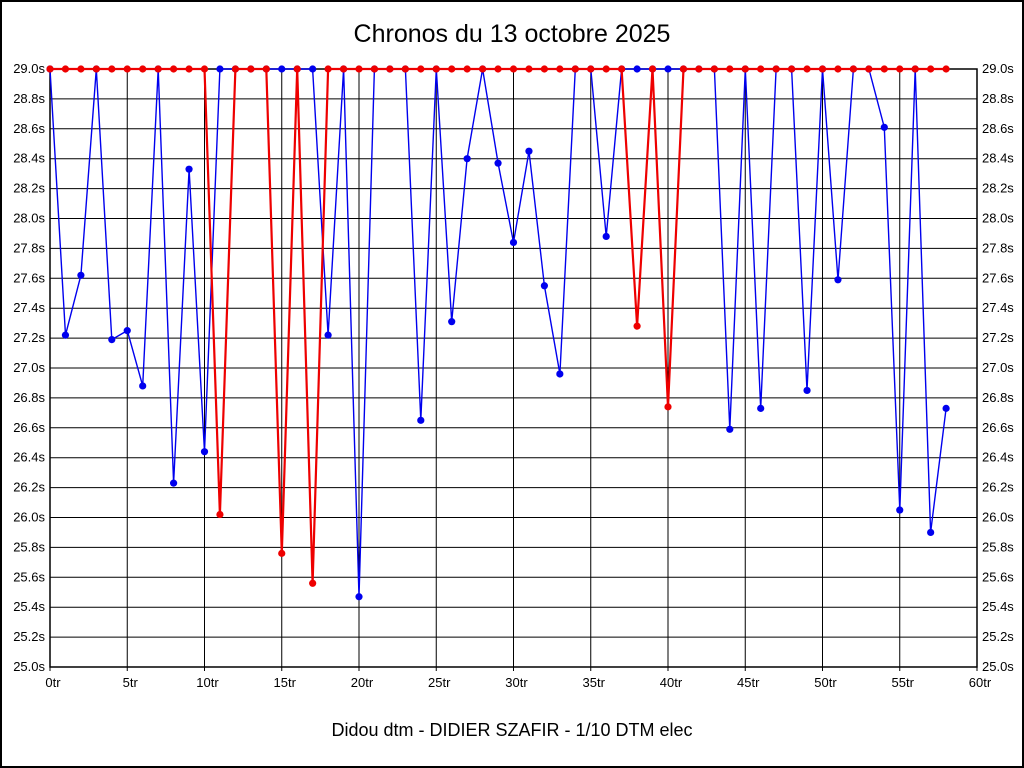 This screenshot has width=1024, height=768. I want to click on y-axis-tick-label-right: 27.8s, so click(998, 247).